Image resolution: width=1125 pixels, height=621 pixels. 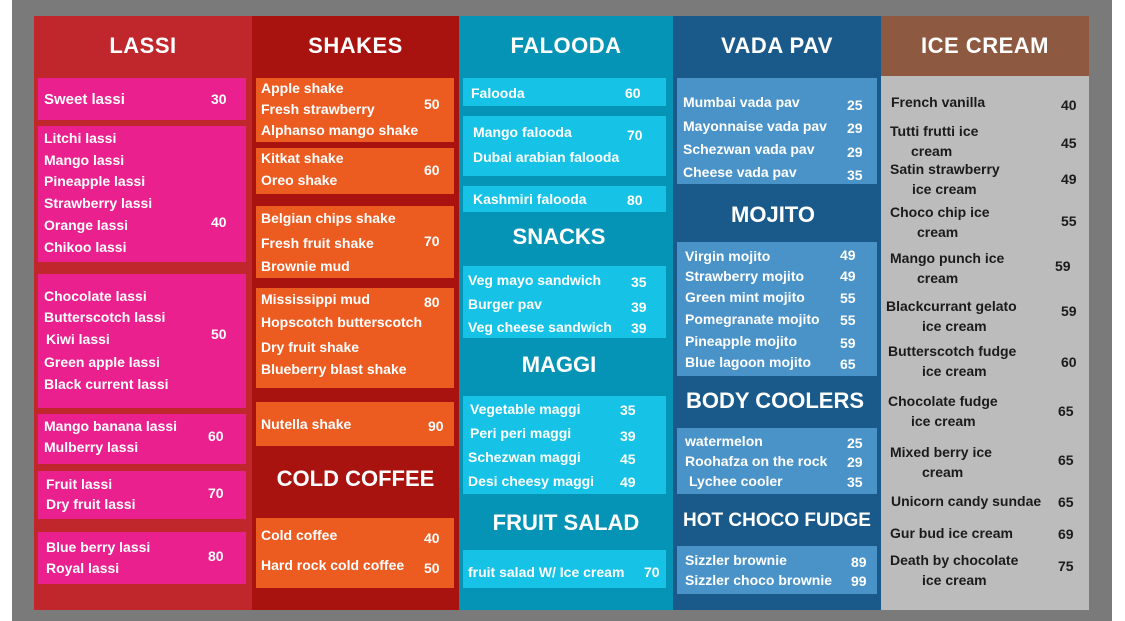 I want to click on menu-item: Choco chip ice, so click(x=940, y=212).